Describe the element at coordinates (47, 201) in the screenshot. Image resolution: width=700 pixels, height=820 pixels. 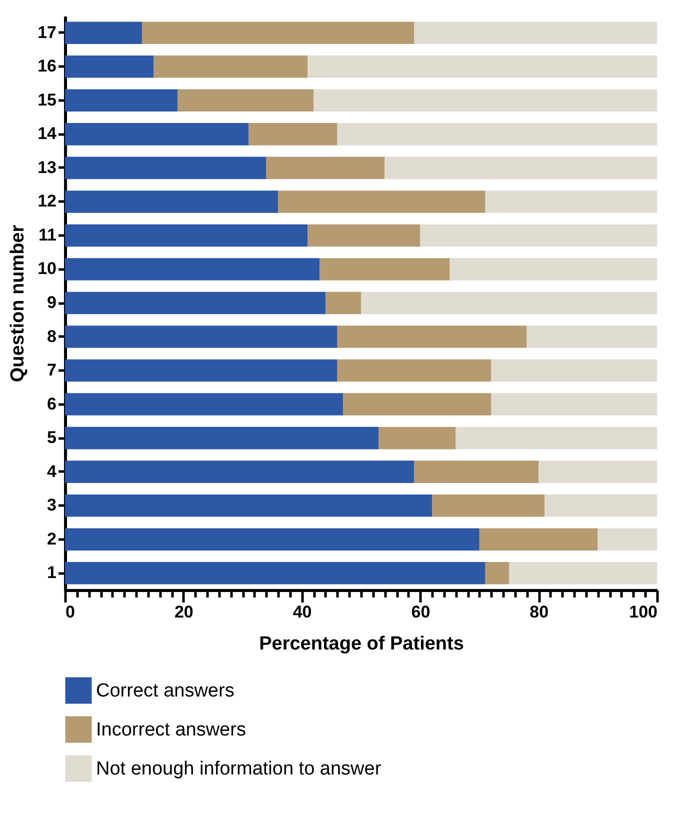
I see `y-tick-label: 12` at that location.